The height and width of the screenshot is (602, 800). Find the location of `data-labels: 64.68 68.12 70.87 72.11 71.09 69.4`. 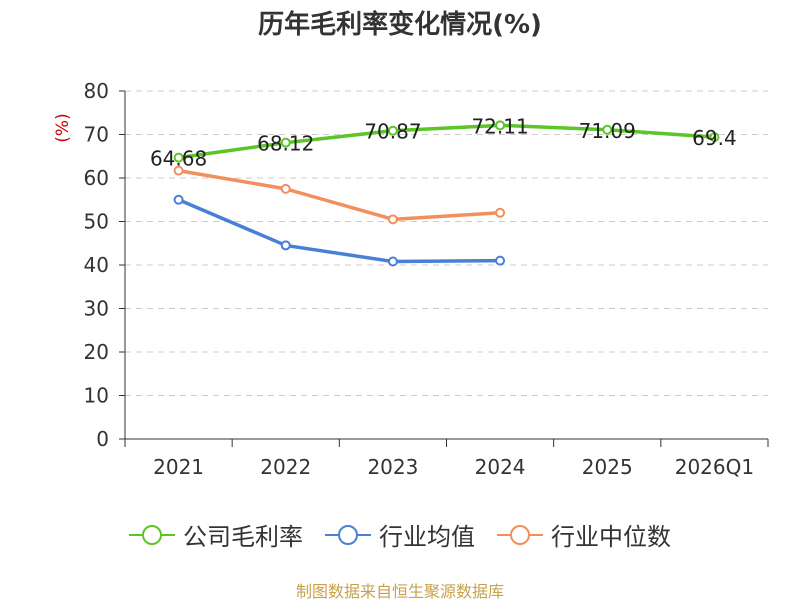

data-labels: 64.68 68.12 70.87 72.11 71.09 69.4 is located at coordinates (443, 142).